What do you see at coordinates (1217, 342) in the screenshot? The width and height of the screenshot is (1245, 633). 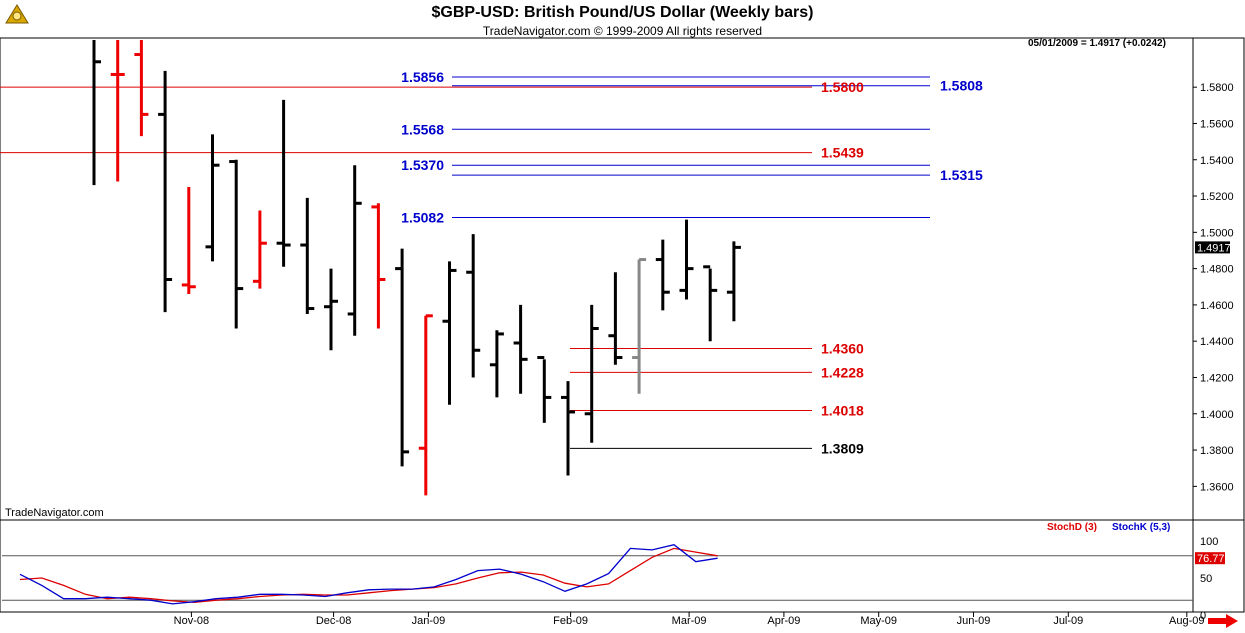 I see `price-tick-label: 1.4400` at bounding box center [1217, 342].